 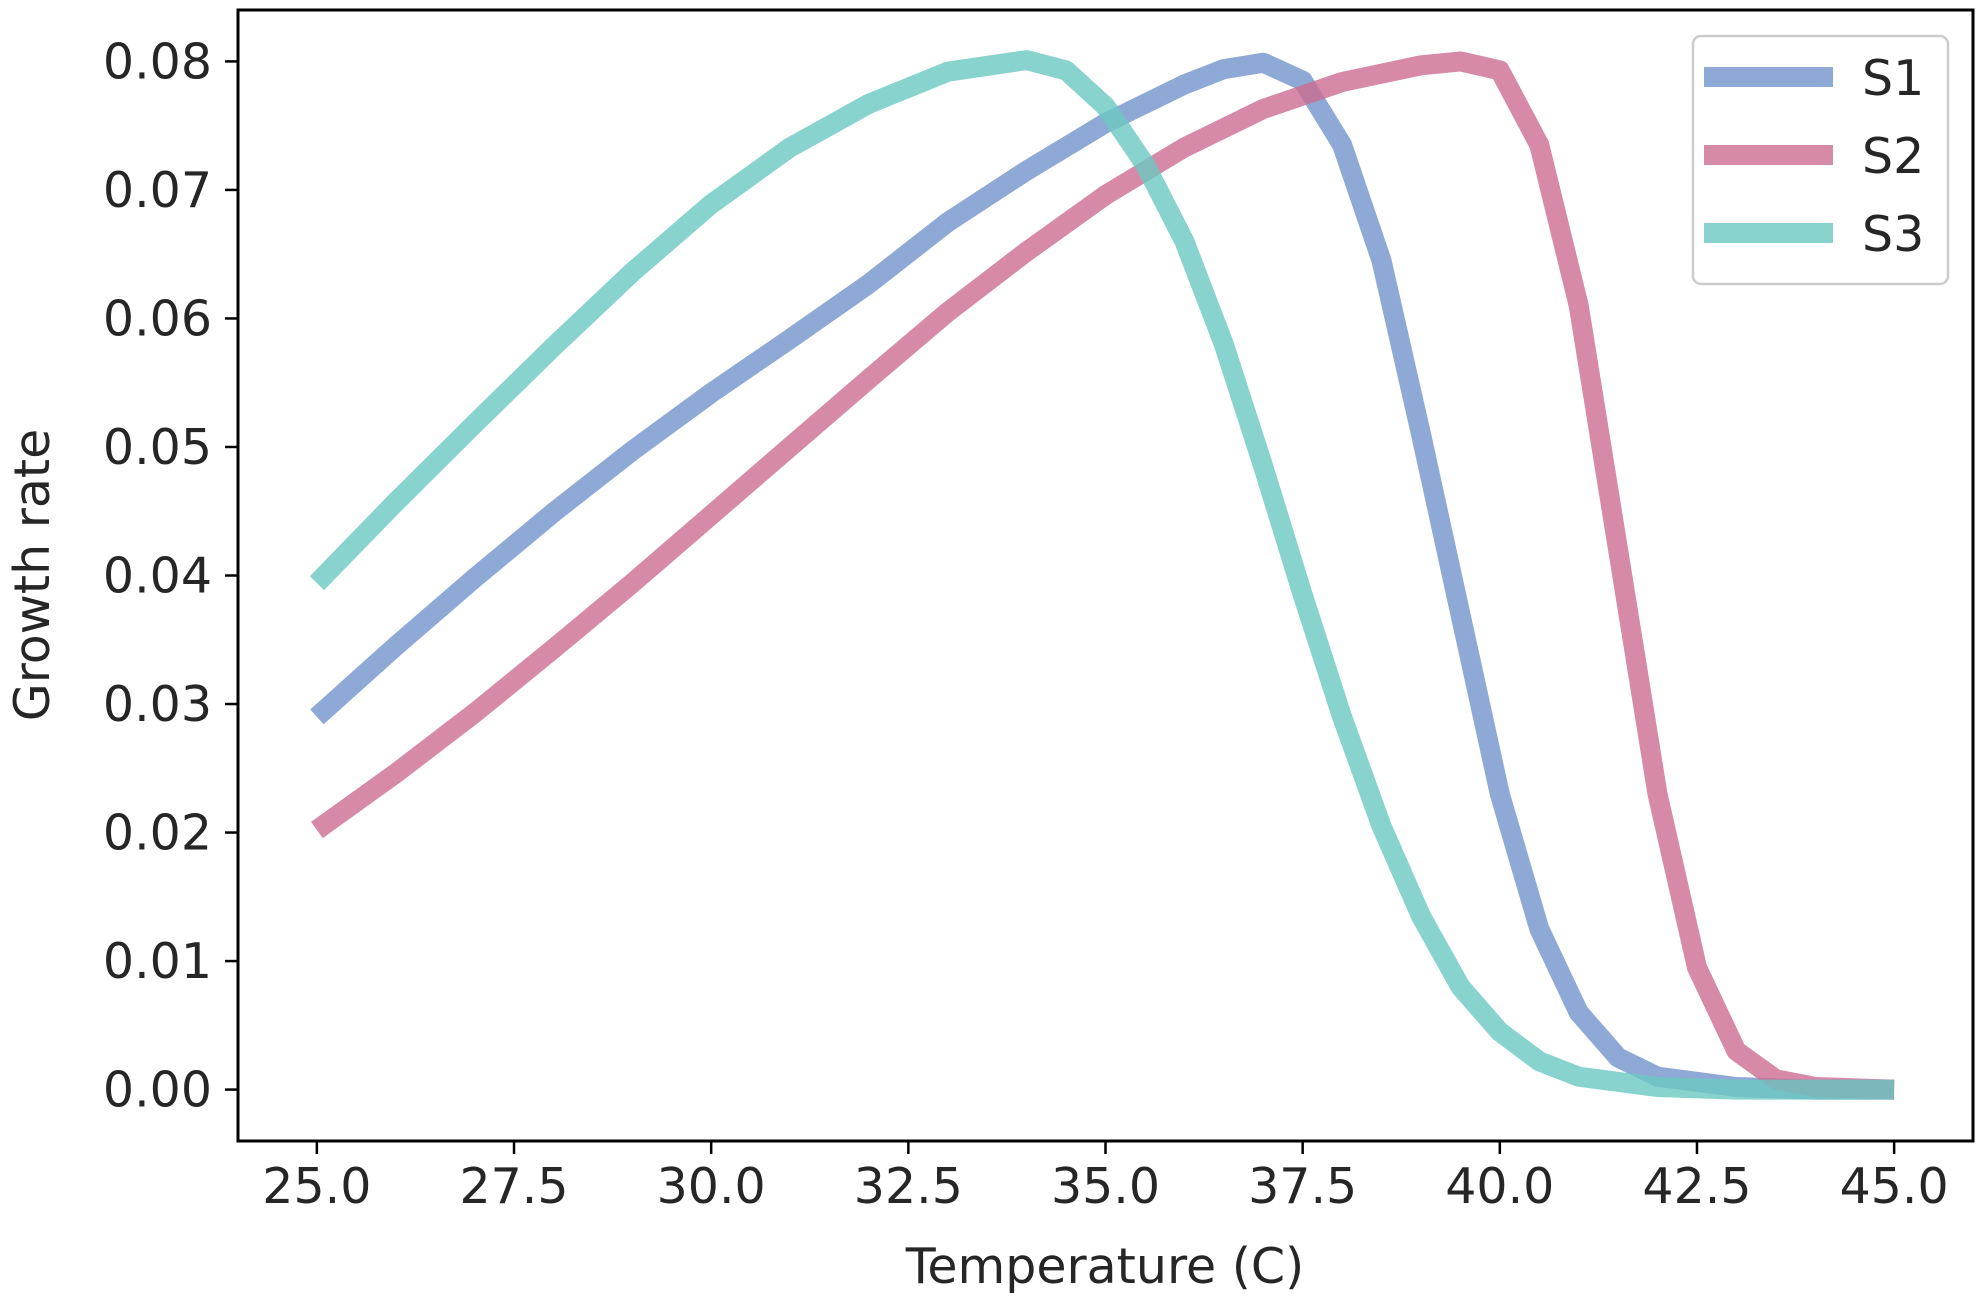 I want to click on y-tick-label: 0.05, so click(x=157, y=447).